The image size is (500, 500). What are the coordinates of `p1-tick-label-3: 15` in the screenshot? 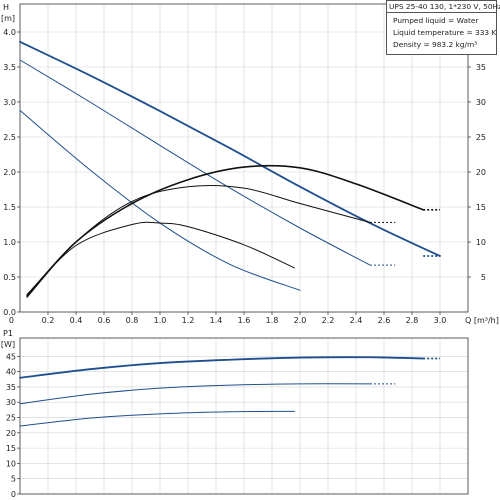 It's located at (11, 448).